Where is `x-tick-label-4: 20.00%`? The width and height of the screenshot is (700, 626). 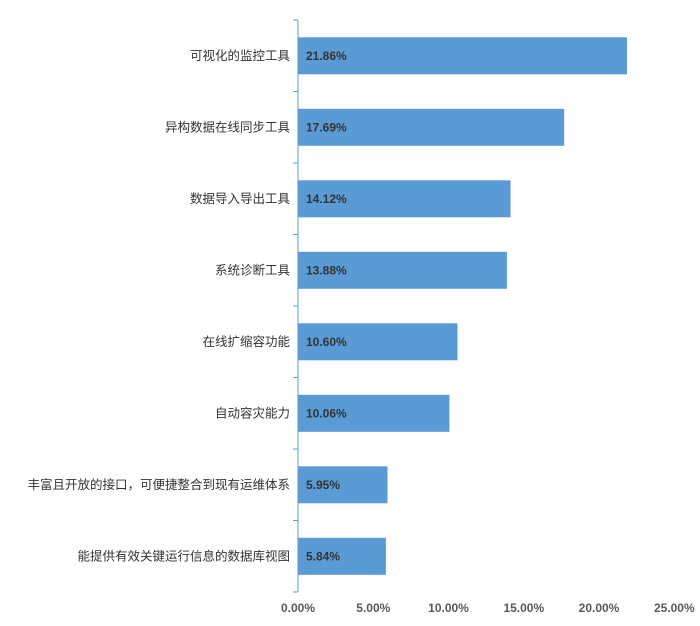 x-tick-label-4: 20.00% is located at coordinates (599, 608).